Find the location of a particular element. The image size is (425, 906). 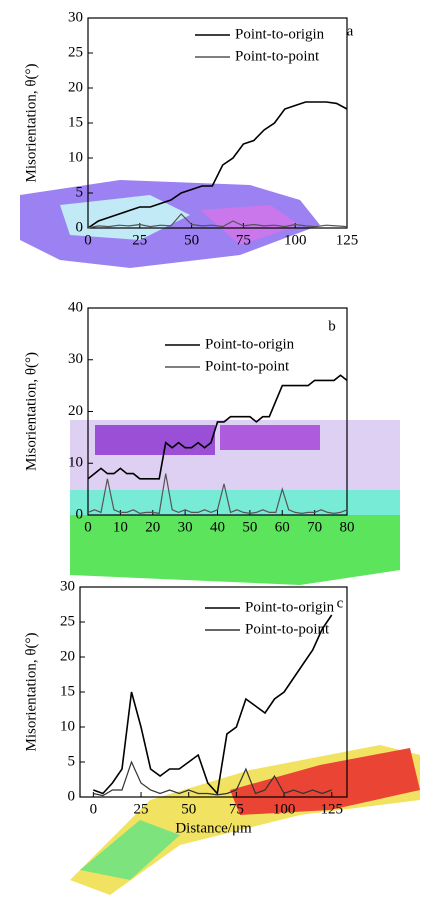

x-tick-label: 20 is located at coordinates (152, 527).